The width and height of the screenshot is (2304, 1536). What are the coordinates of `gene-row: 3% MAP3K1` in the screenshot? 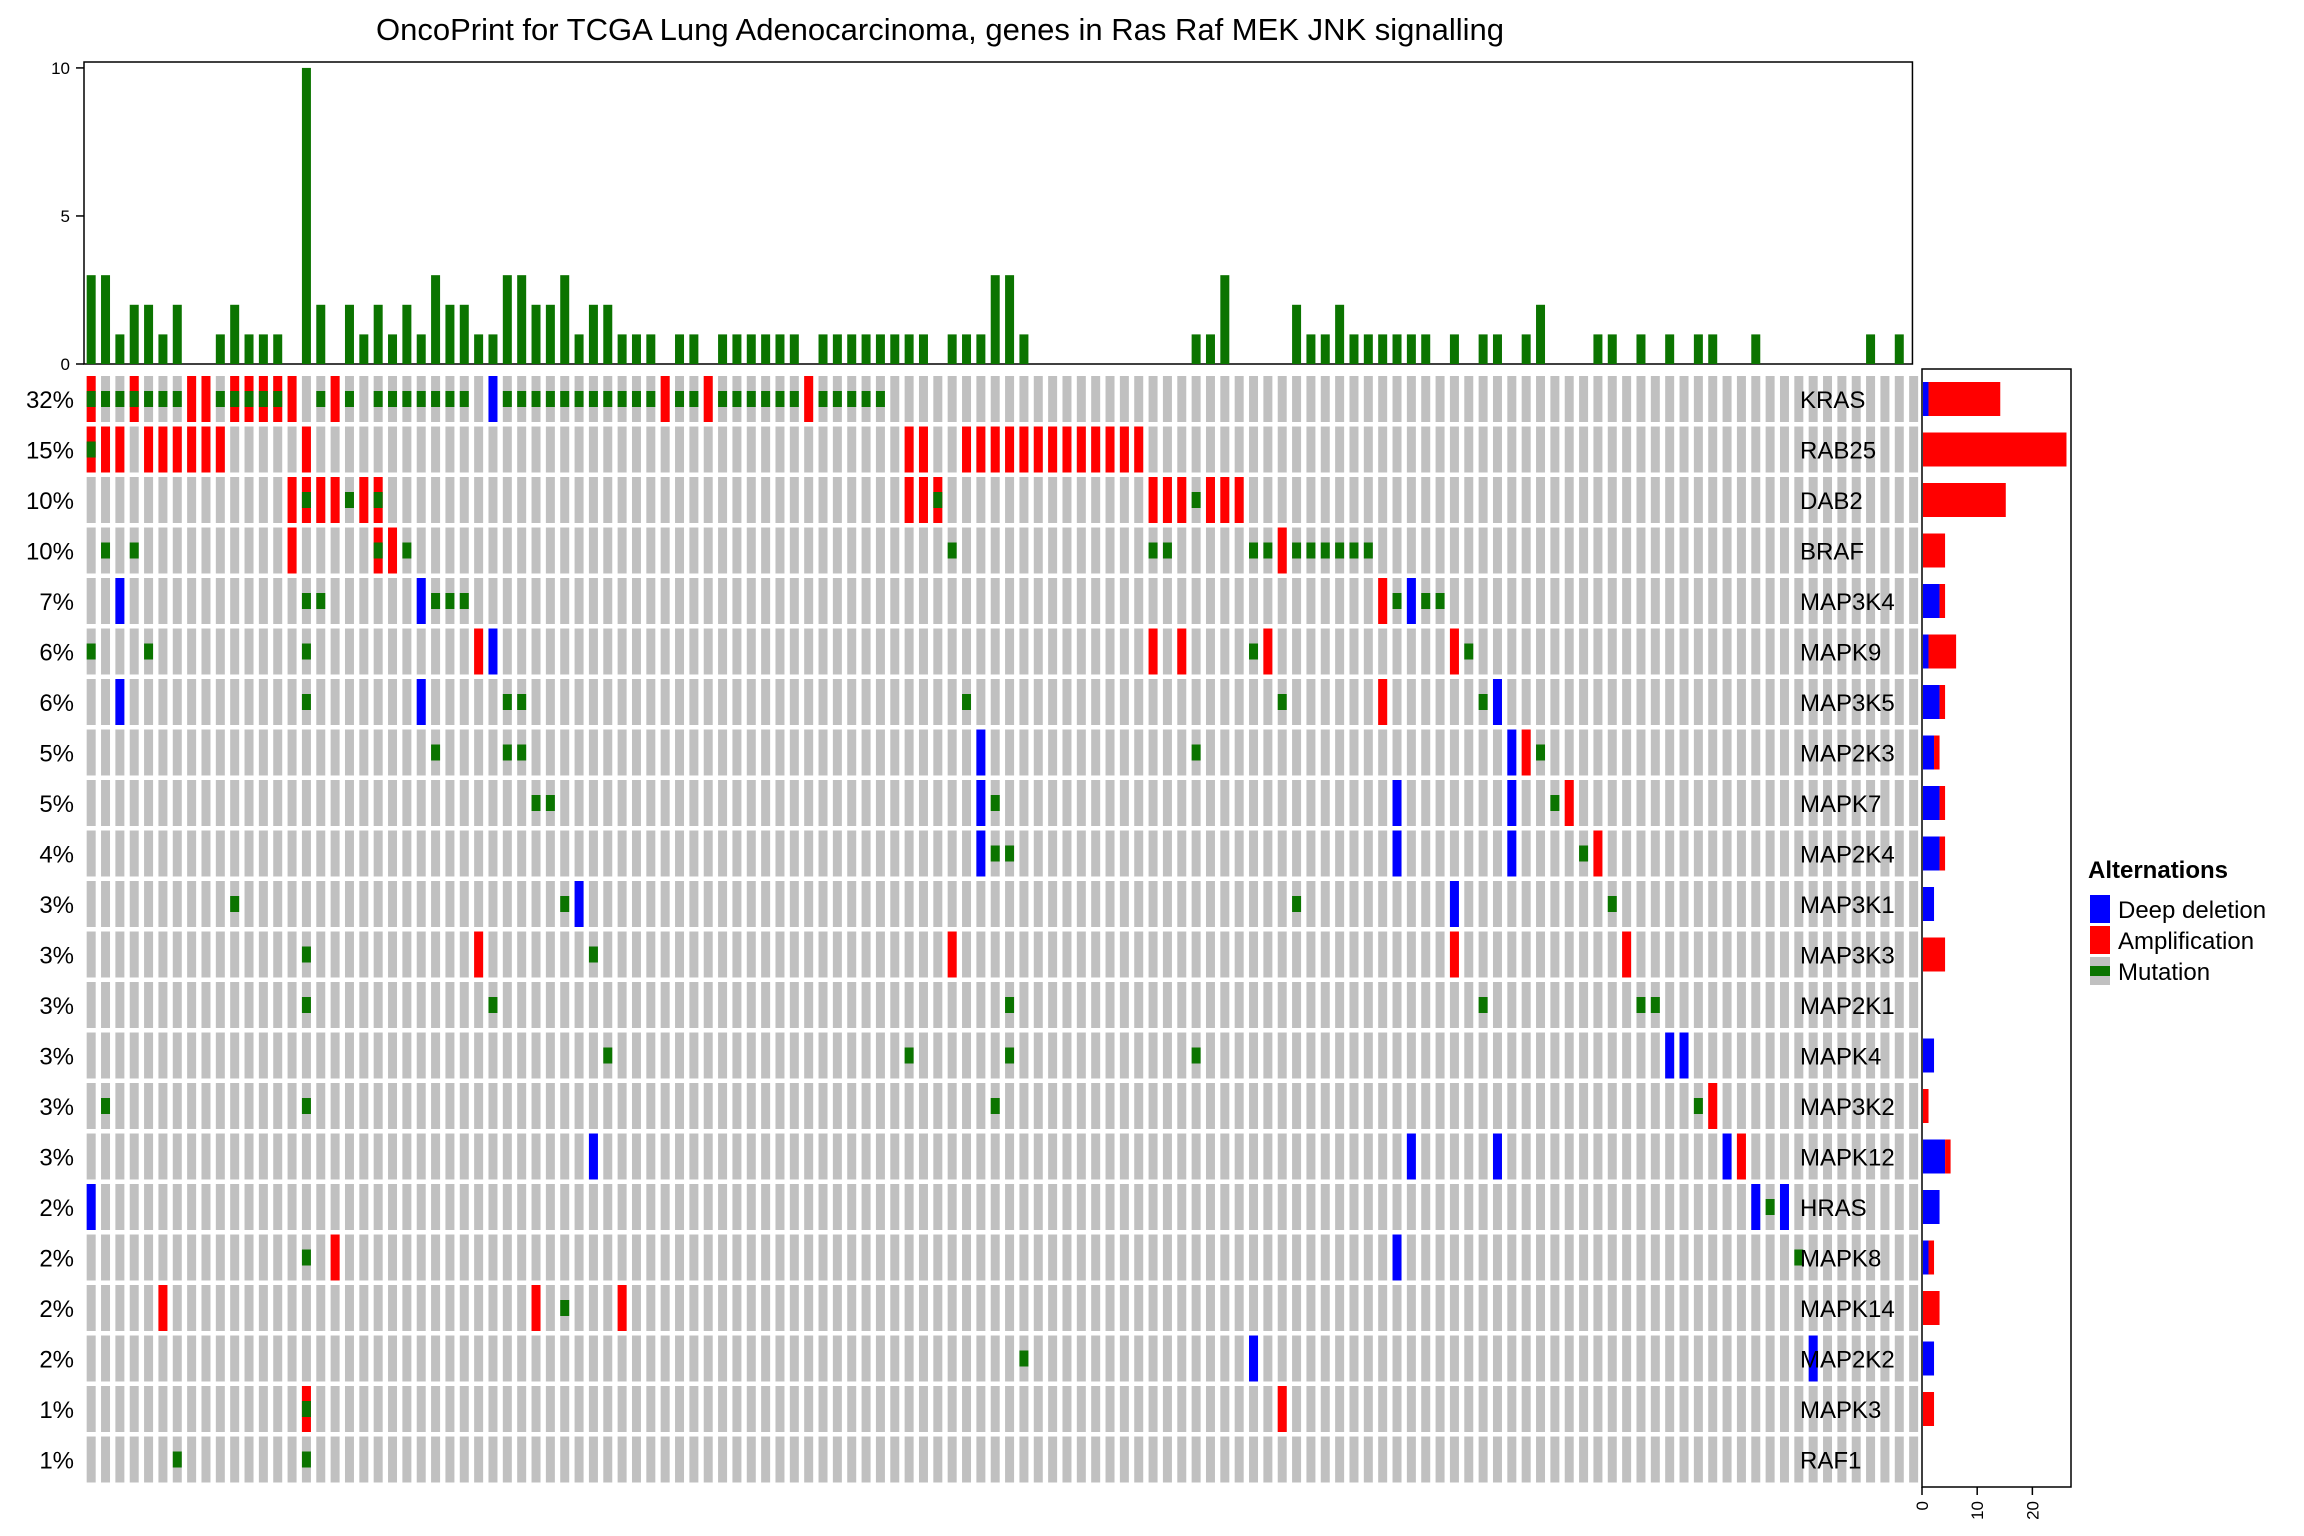 It's located at (979, 904).